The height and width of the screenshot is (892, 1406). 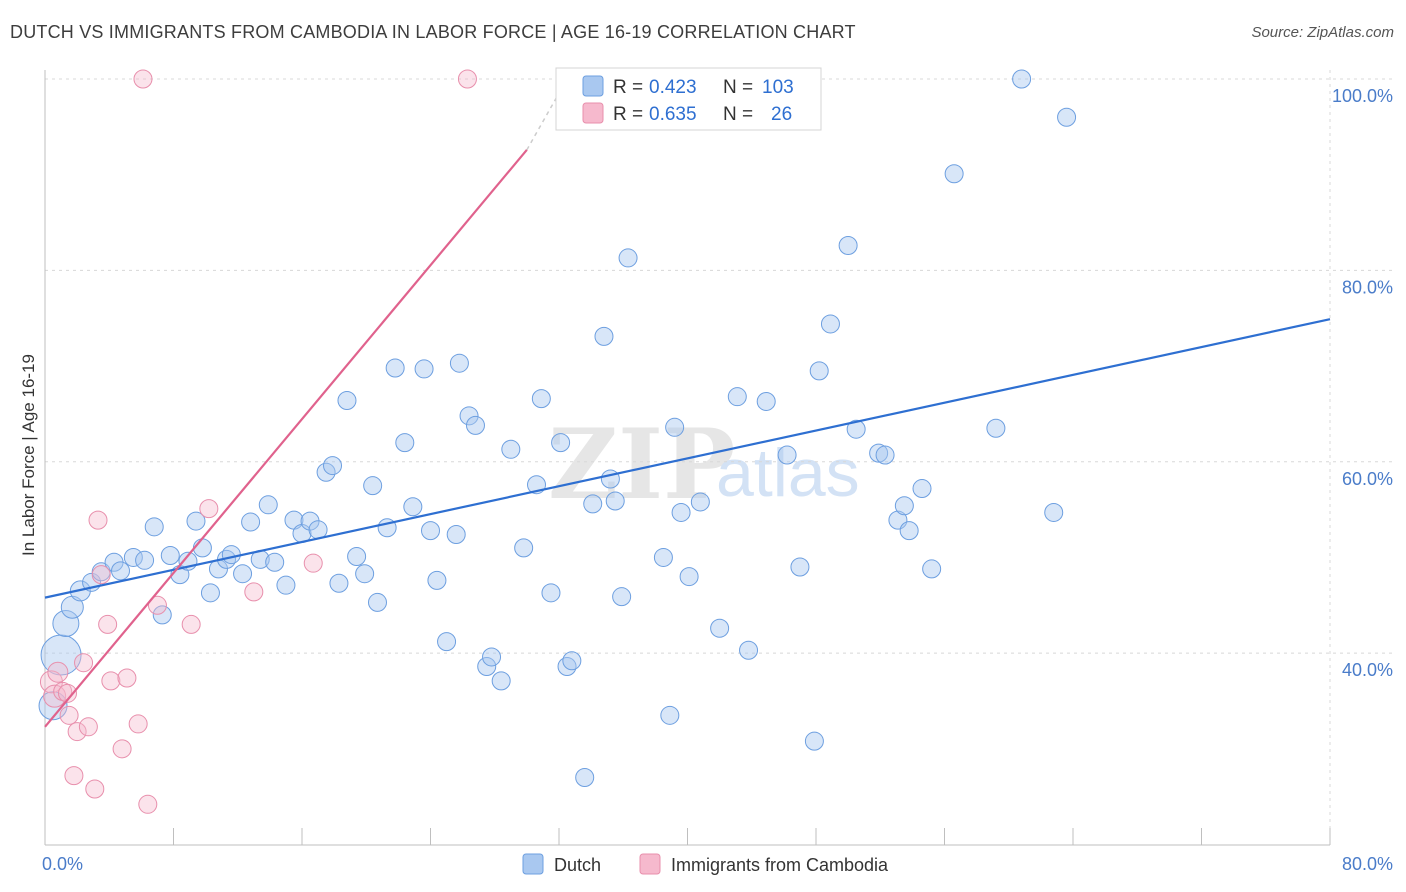 What do you see at coordinates (688, 99) in the screenshot?
I see `correlation-legend: R = 0.423 N = 103 R = 0.635 N = 26` at bounding box center [688, 99].